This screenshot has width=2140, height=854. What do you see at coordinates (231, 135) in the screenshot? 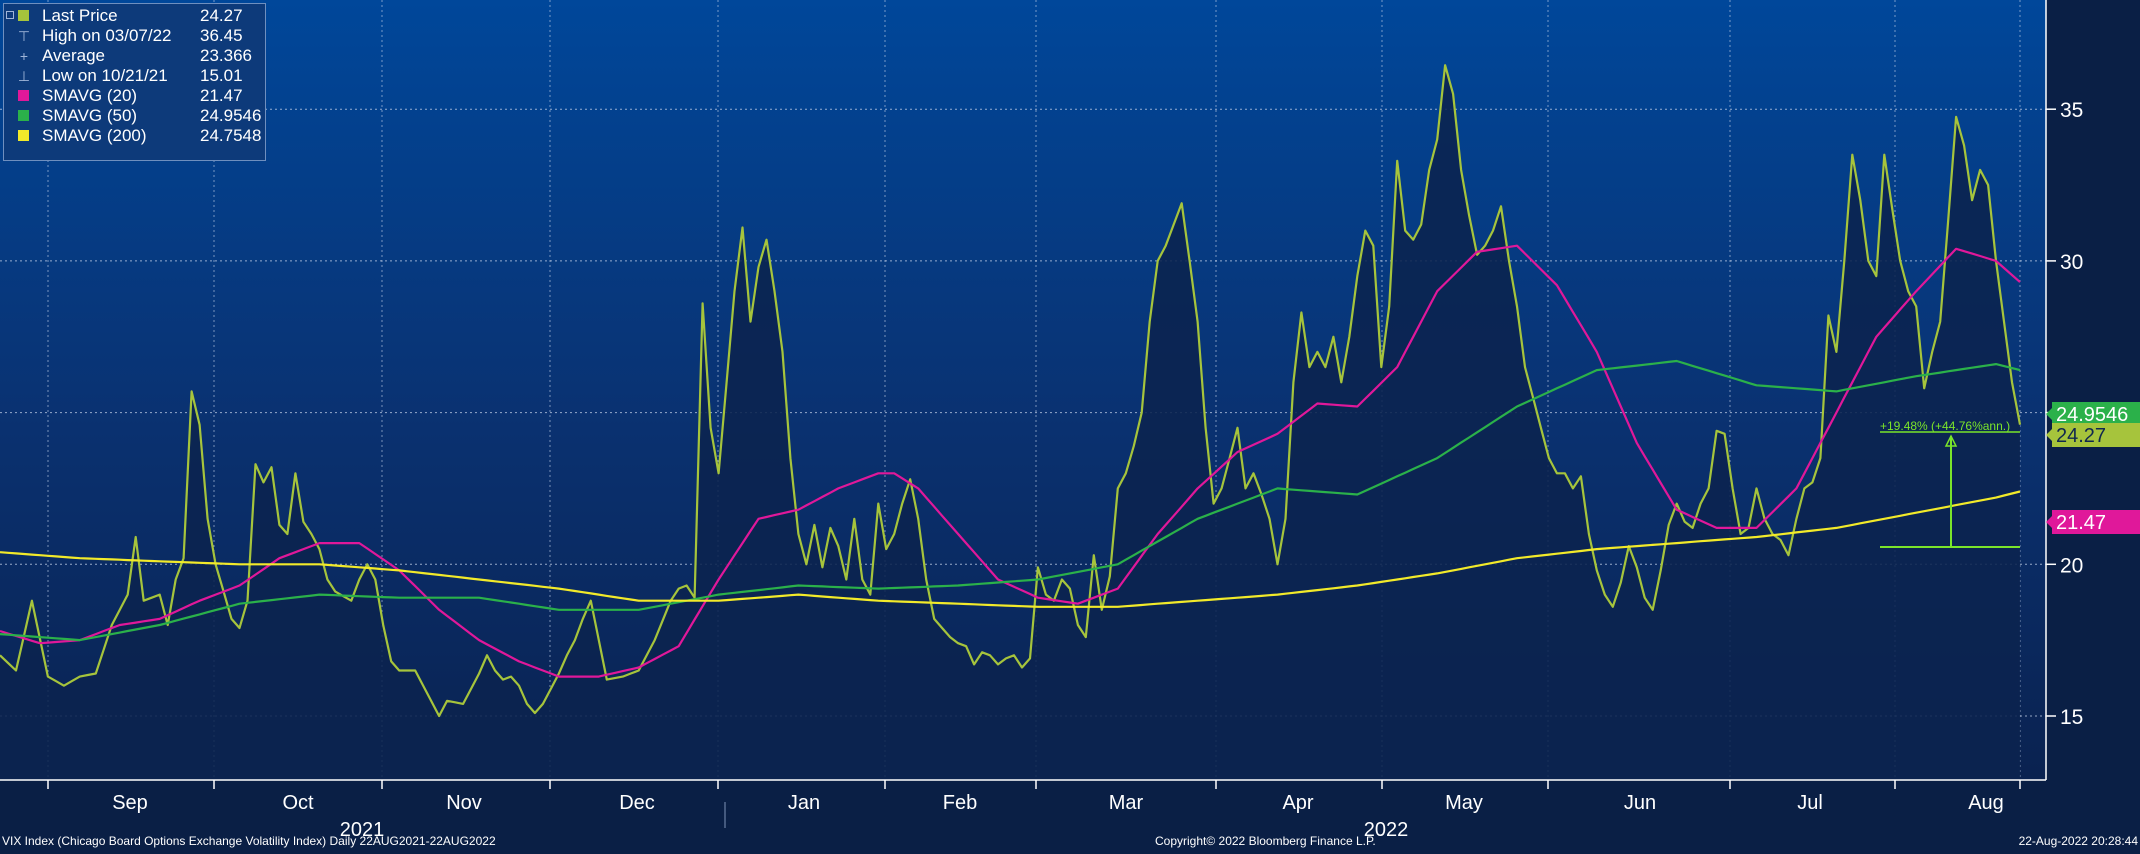
I see `legend-value: 24.7548` at bounding box center [231, 135].